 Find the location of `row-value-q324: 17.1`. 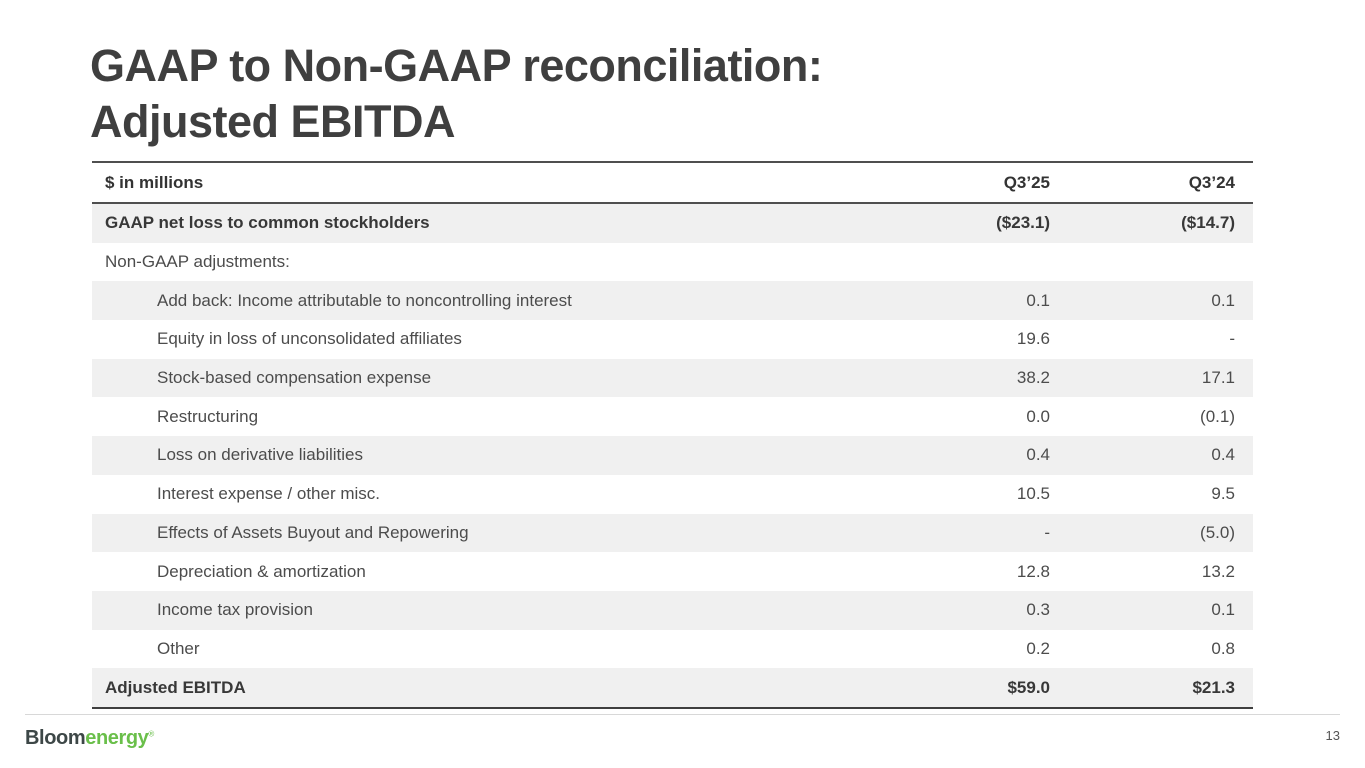

row-value-q324: 17.1 is located at coordinates (1218, 378).